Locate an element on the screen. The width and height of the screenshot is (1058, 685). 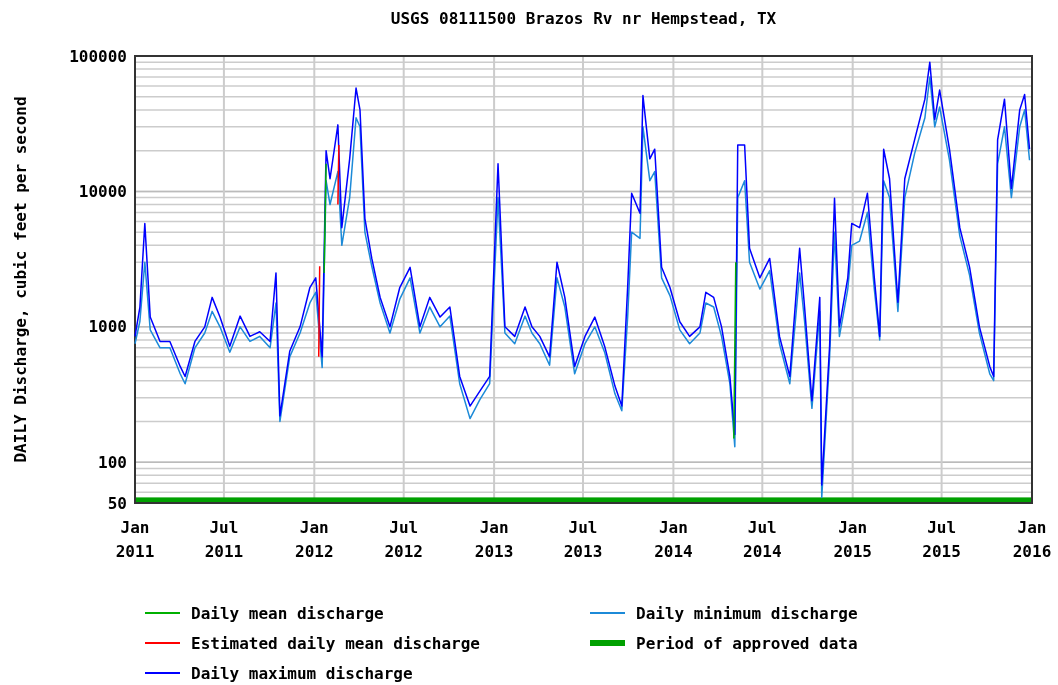
y-tick-label: 100000 is located at coordinates (98, 56).